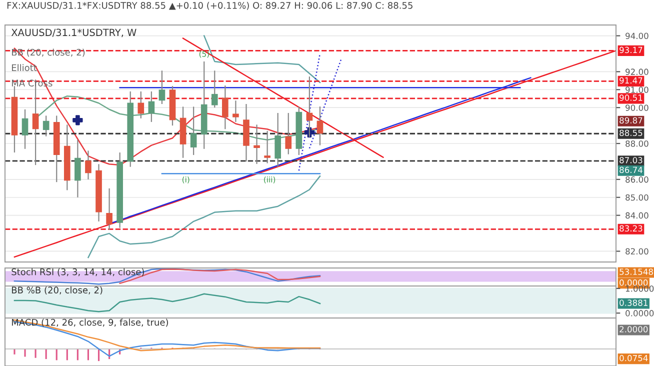 The image size is (654, 366). What do you see at coordinates (634, 329) in the screenshot?
I see `text: 2.0000` at bounding box center [634, 329].